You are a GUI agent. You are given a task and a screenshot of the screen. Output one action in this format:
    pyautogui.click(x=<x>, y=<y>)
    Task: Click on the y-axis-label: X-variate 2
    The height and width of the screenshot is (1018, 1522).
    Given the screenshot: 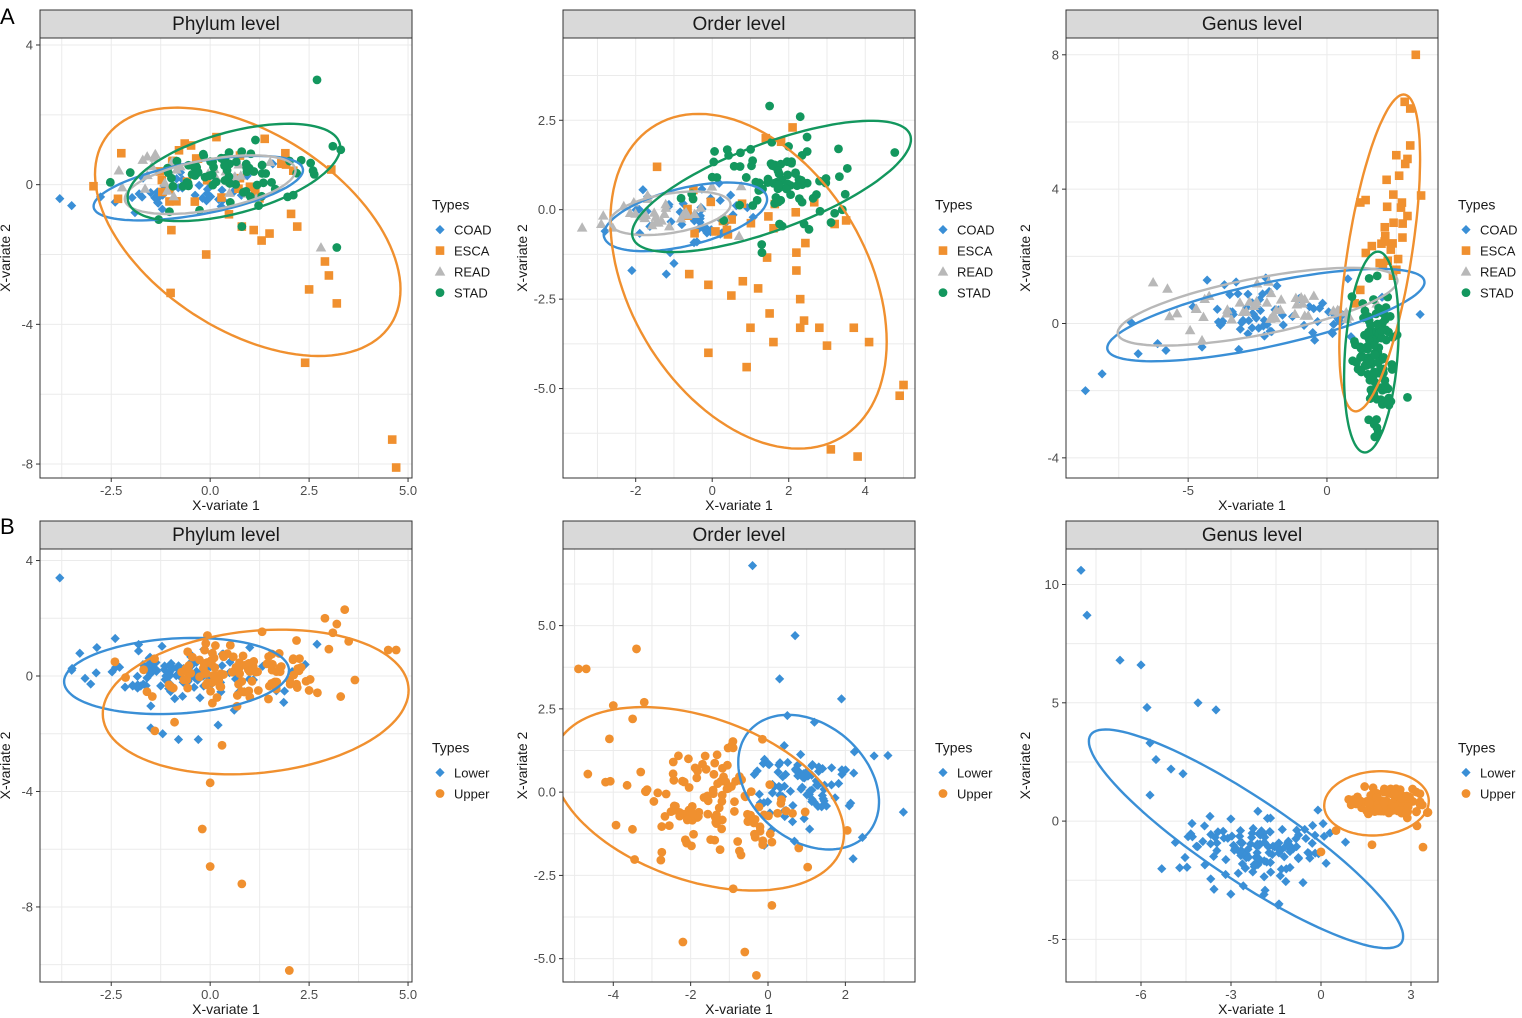 What is the action you would take?
    pyautogui.click(x=6, y=258)
    